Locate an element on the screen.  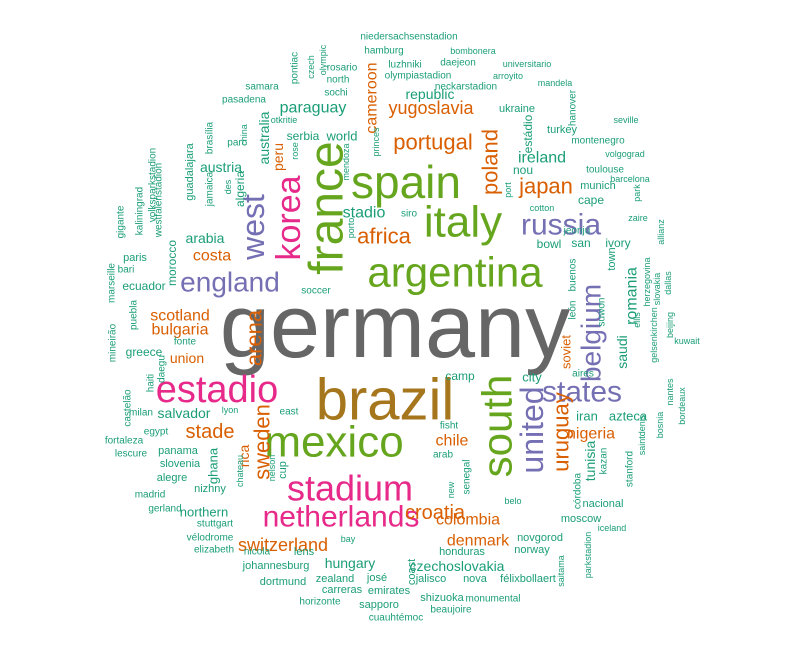
word-fortaleza: fortaleza is located at coordinates (124, 441).